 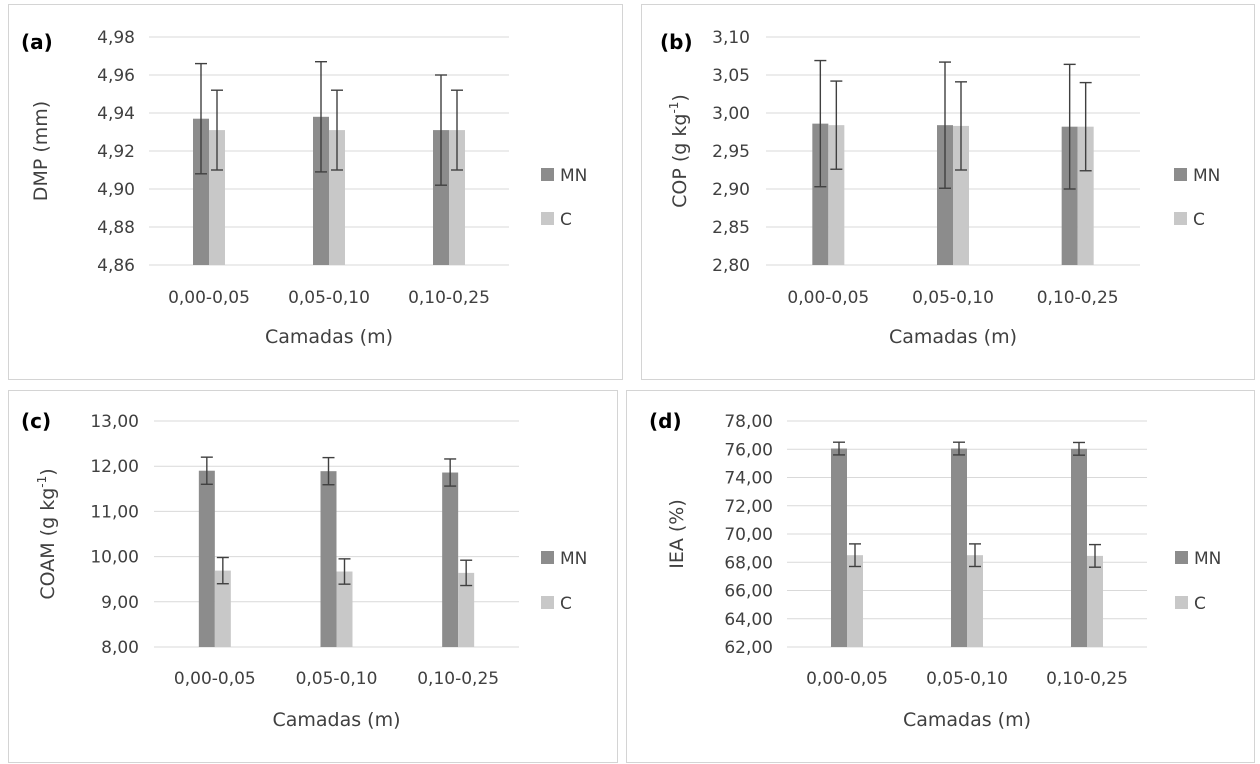 What do you see at coordinates (120, 603) in the screenshot?
I see `y-tick-label: 9,00` at bounding box center [120, 603].